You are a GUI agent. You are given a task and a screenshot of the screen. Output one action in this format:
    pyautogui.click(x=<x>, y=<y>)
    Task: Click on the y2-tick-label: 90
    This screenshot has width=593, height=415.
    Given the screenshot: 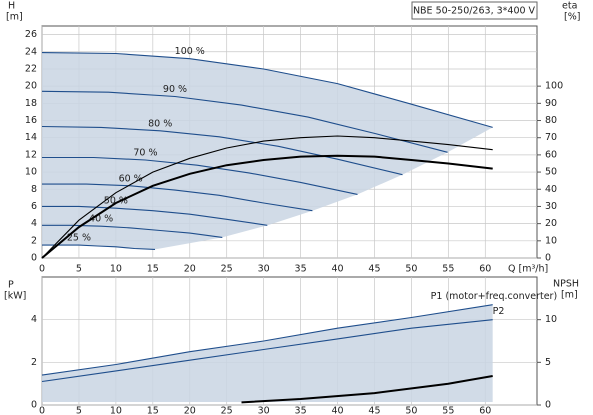 What is the action you would take?
    pyautogui.click(x=551, y=103)
    